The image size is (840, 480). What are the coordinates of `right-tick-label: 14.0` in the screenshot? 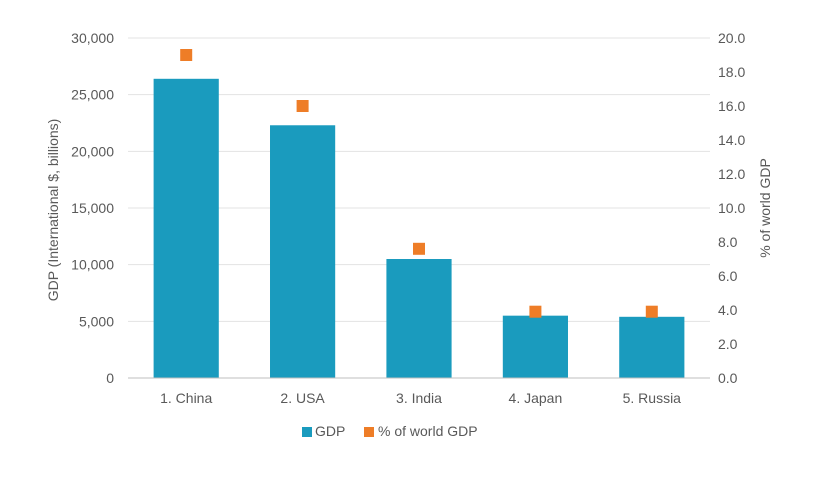 It's located at (731, 140).